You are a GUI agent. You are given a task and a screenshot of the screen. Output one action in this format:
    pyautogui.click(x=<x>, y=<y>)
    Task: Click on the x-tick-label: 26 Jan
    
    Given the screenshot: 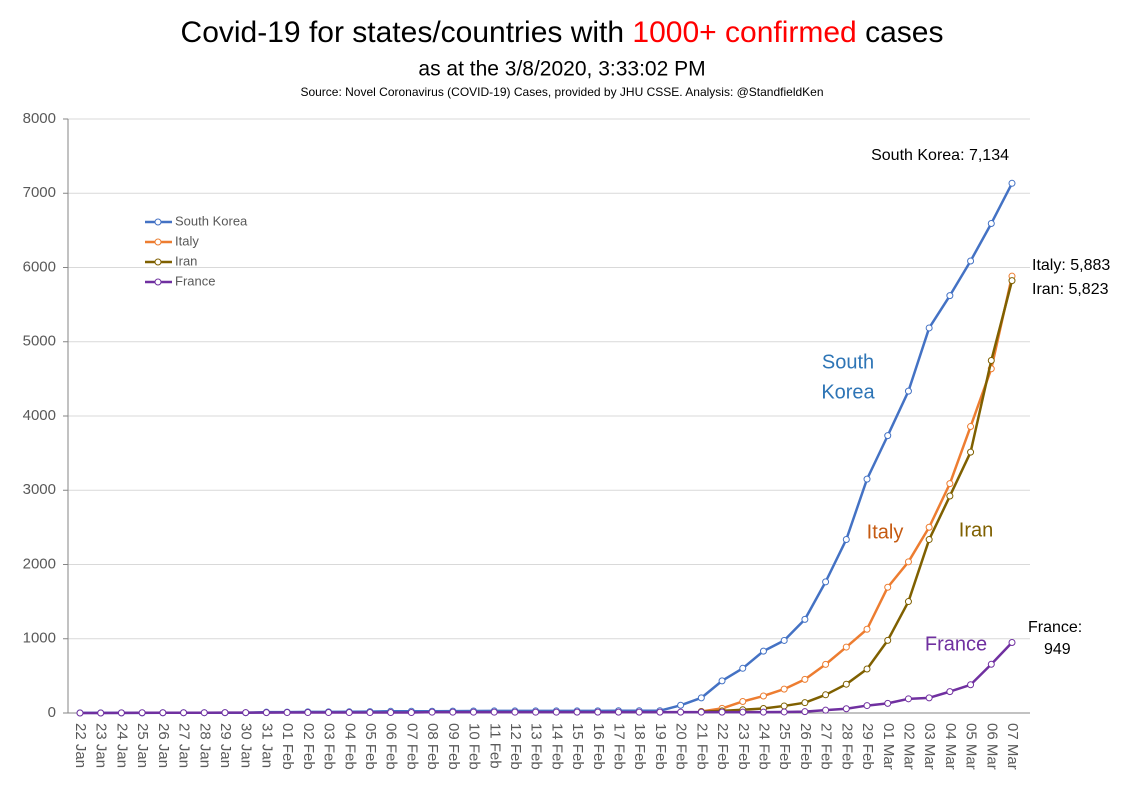 What is the action you would take?
    pyautogui.click(x=163, y=745)
    